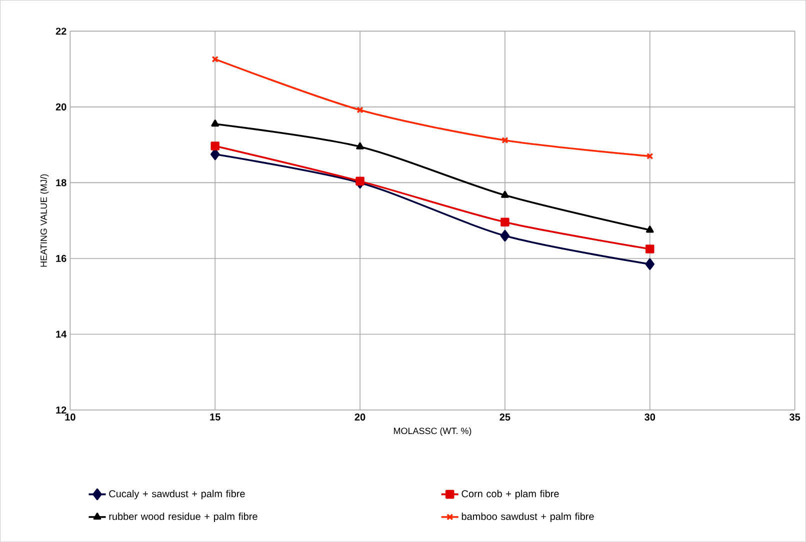 The height and width of the screenshot is (542, 806). Describe the element at coordinates (61, 182) in the screenshot. I see `y-tick-label: 18` at that location.